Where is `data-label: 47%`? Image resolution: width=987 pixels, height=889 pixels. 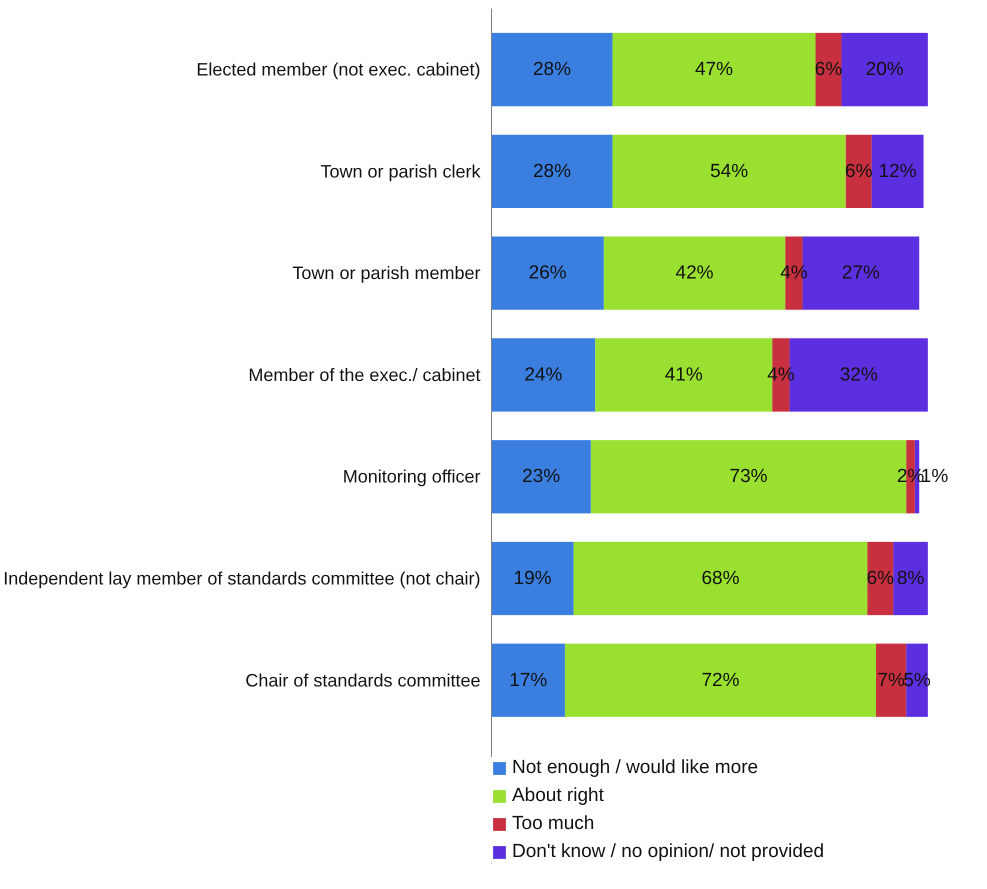 data-label: 47% is located at coordinates (714, 69).